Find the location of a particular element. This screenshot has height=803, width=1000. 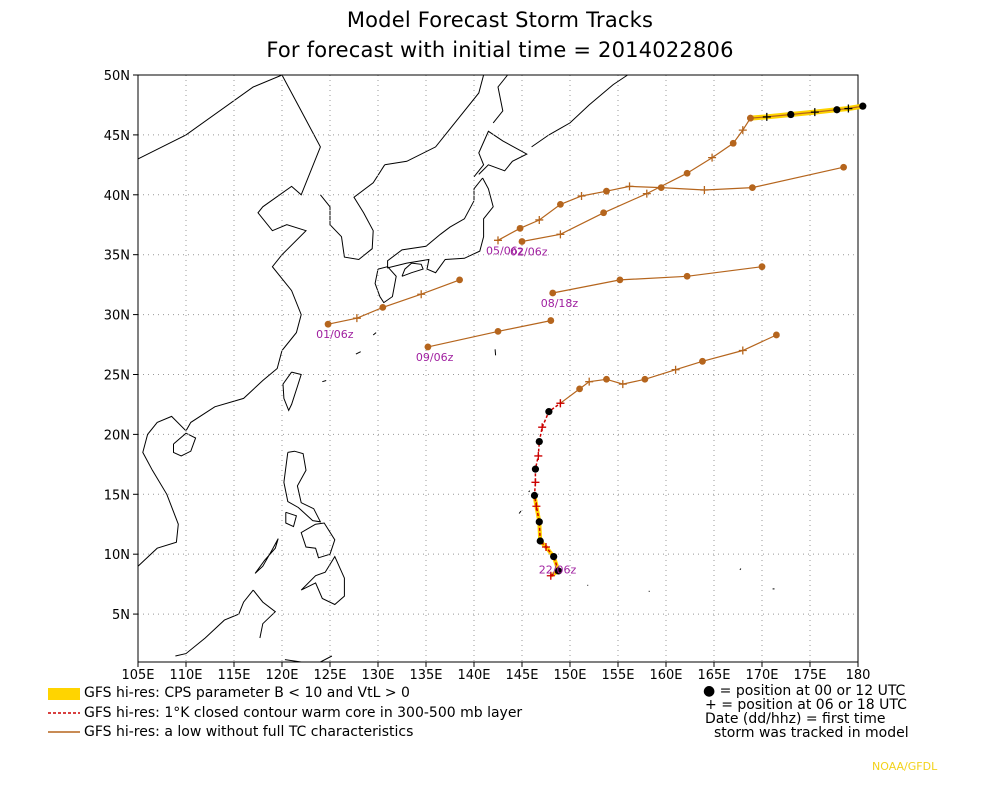

legend-swatches is located at coordinates (64, 710).